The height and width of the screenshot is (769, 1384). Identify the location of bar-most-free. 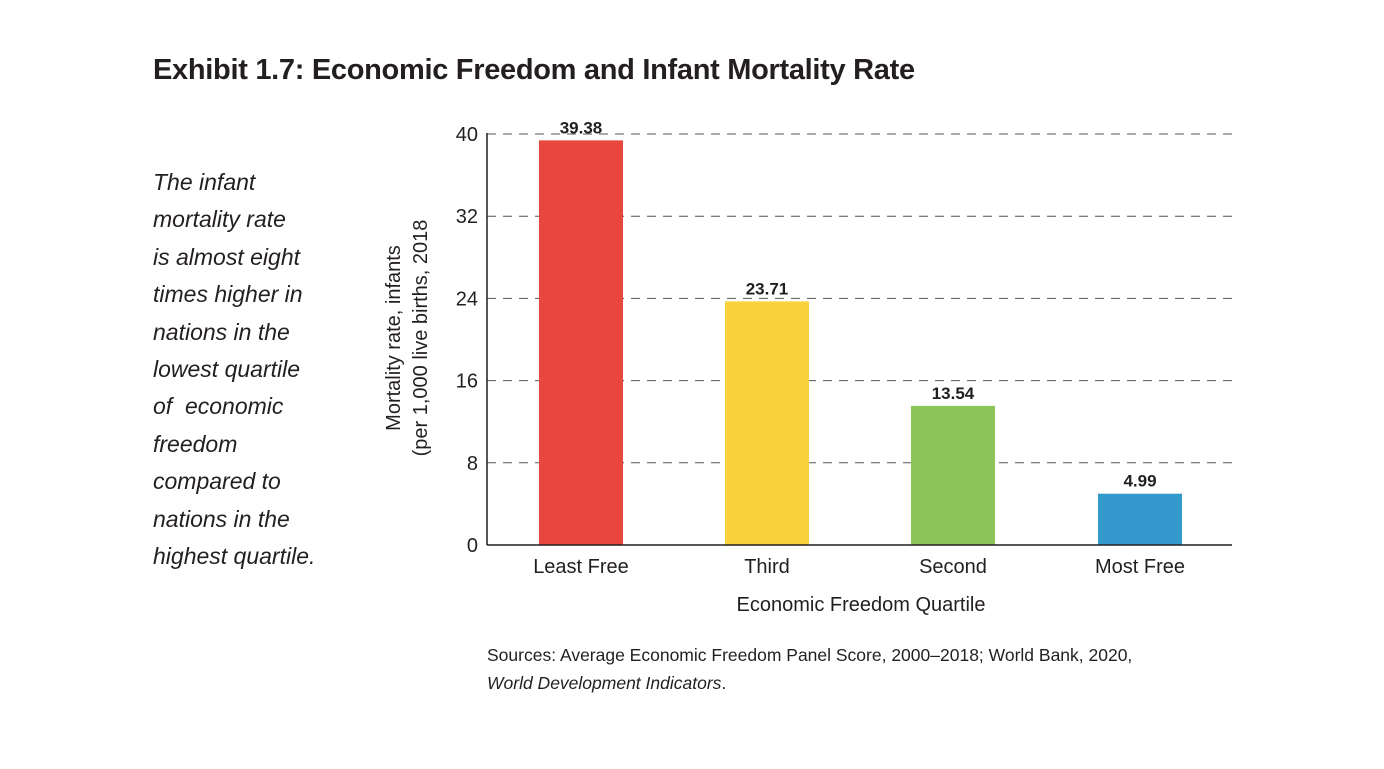
(1140, 519).